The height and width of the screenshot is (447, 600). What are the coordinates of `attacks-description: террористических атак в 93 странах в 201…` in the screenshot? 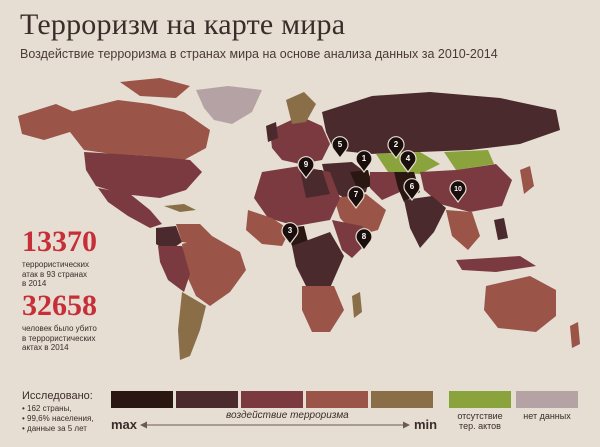 It's located at (77, 274).